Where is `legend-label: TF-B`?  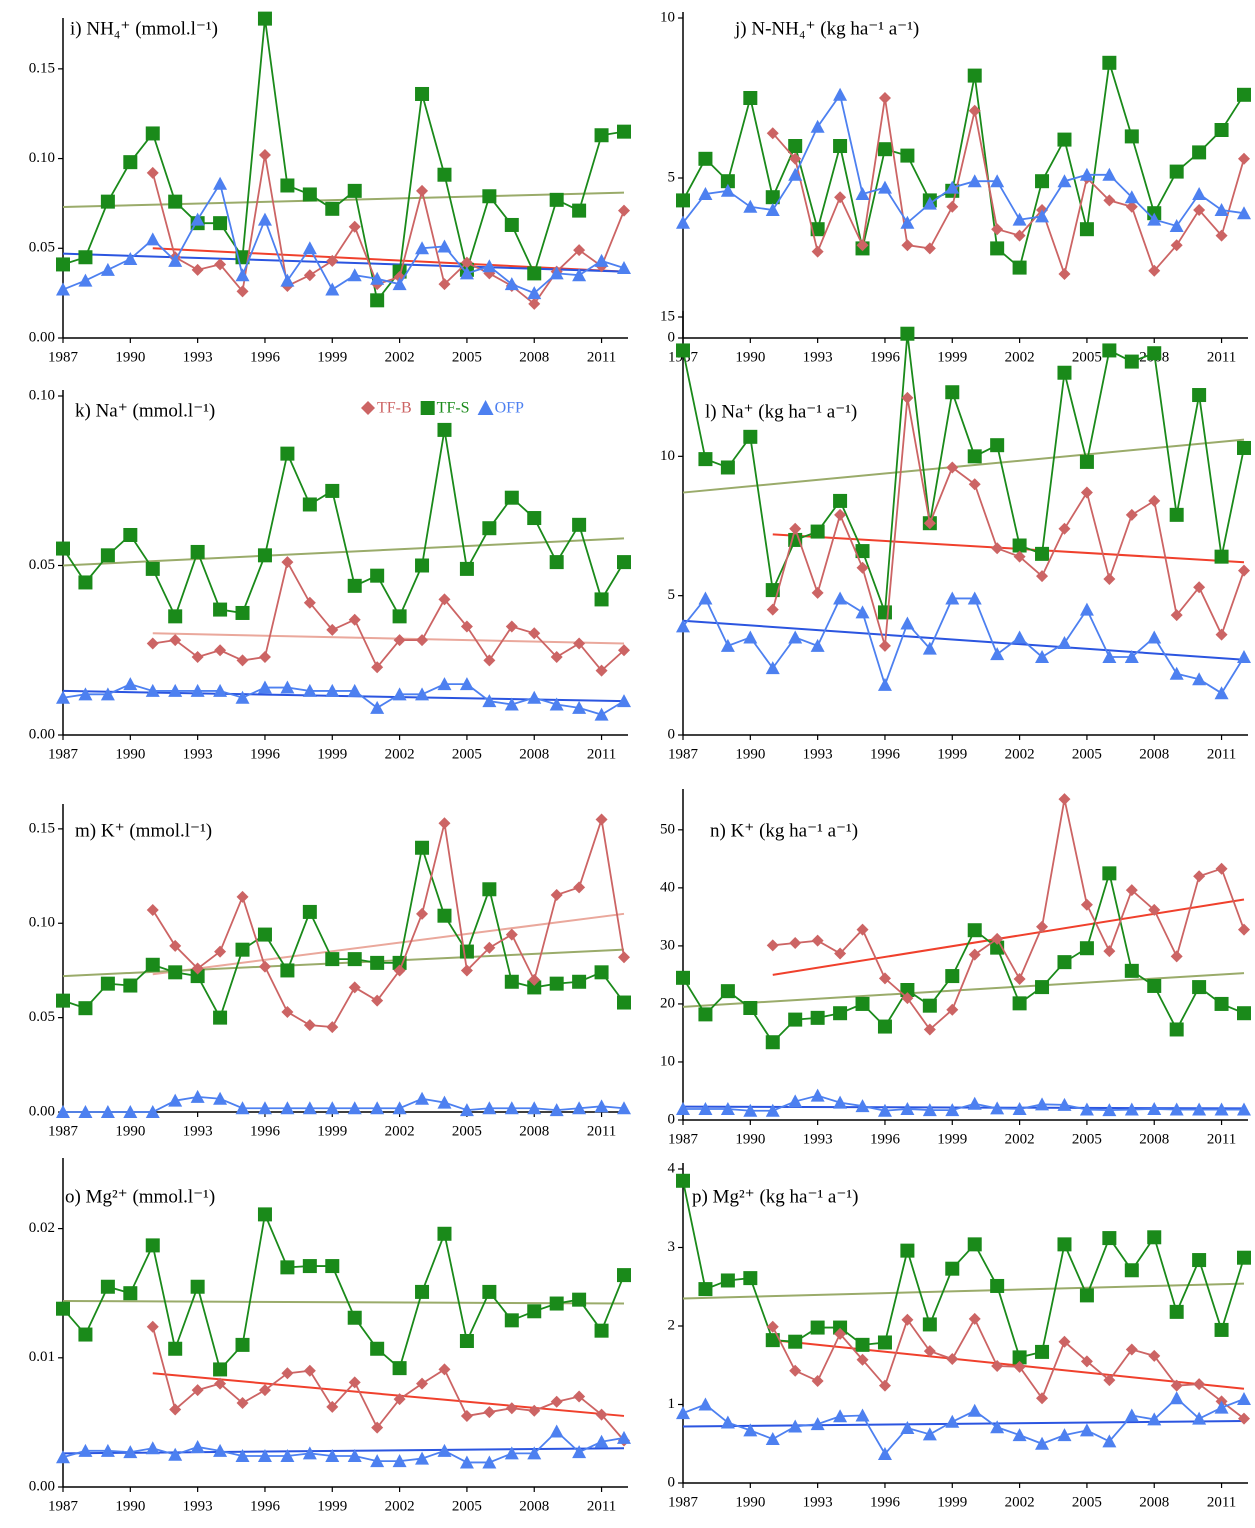
legend-label: TF-B is located at coordinates (394, 408).